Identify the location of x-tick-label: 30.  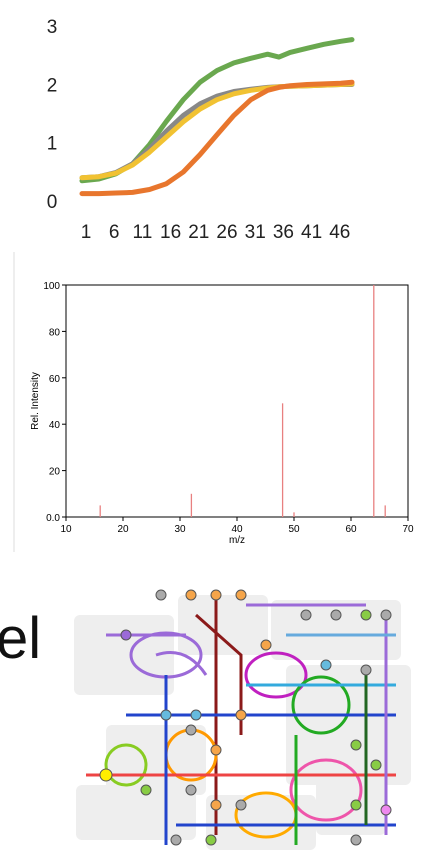
(180, 529).